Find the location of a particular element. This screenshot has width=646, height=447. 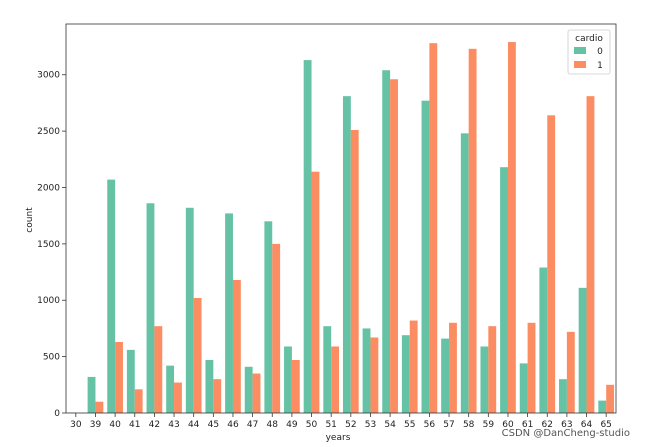

x-tick-label: 64 is located at coordinates (587, 425).